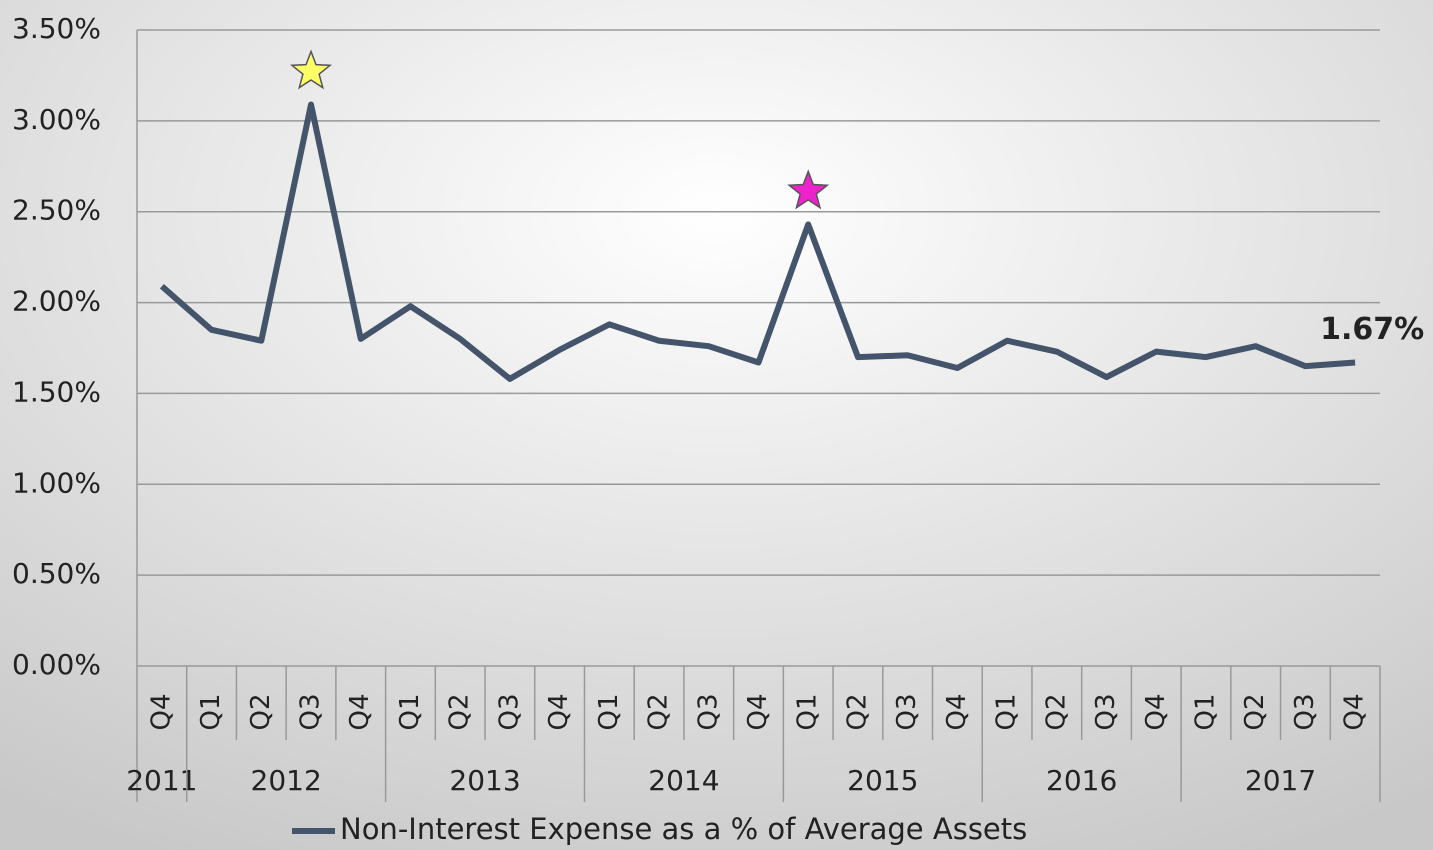  I want to click on y-tick-label: 1.00%, so click(56, 482).